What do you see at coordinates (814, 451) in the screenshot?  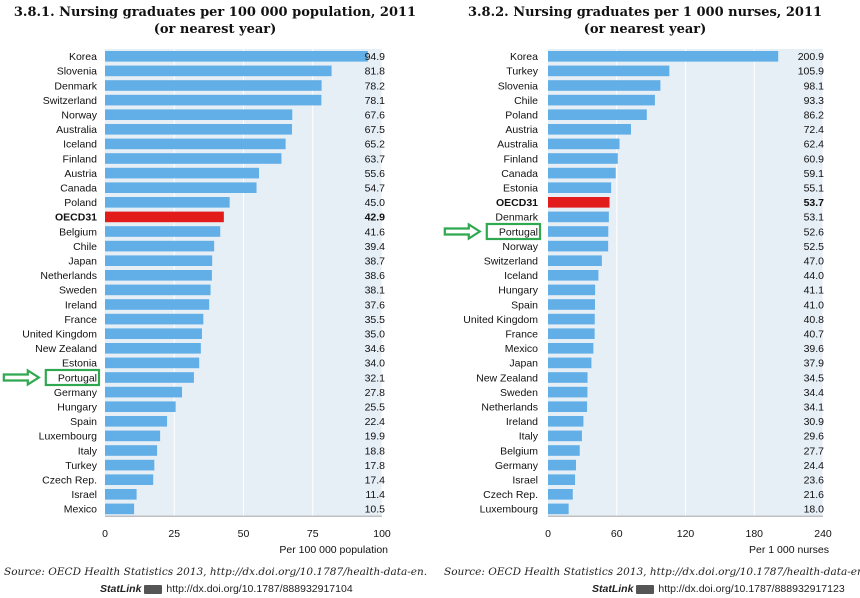 I see `value-label: 27.7` at bounding box center [814, 451].